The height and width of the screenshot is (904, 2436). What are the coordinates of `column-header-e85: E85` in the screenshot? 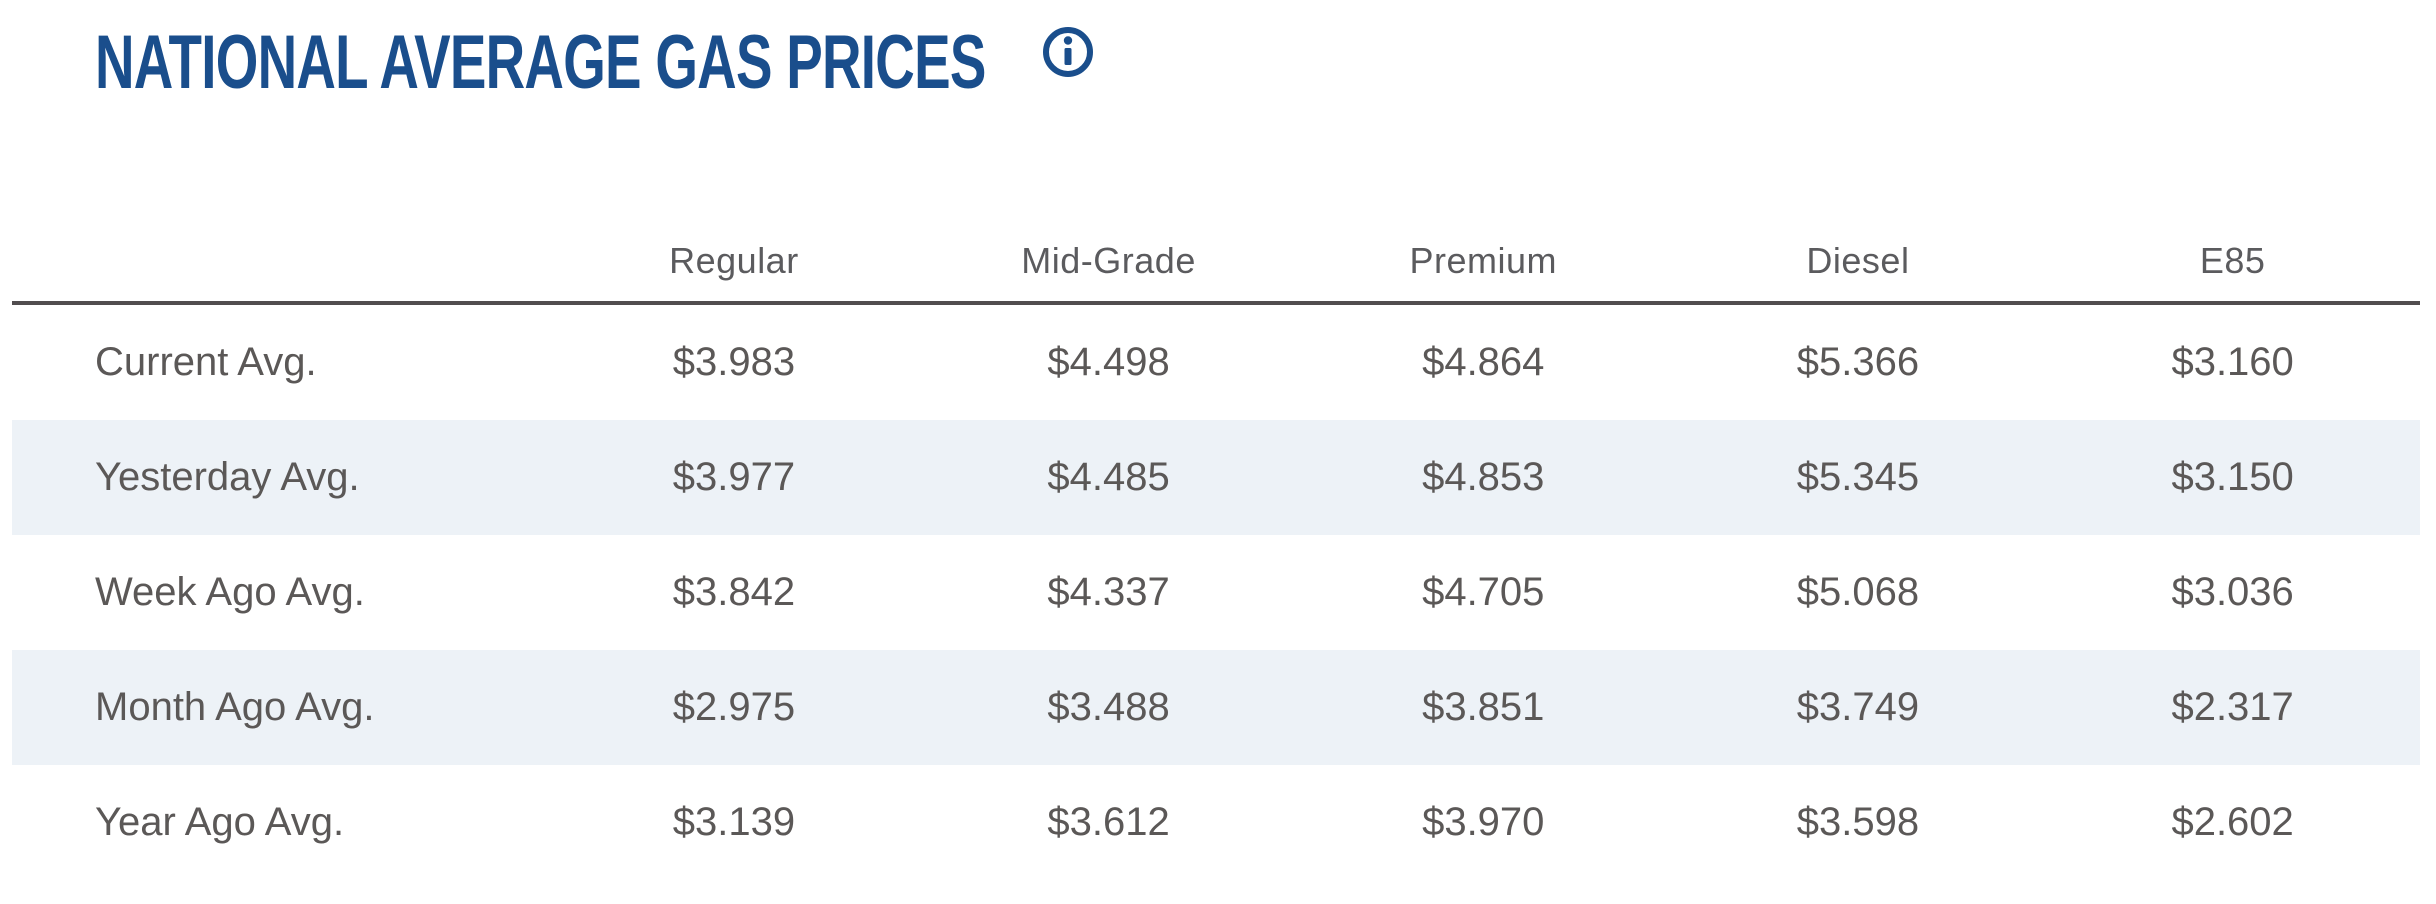 It's located at (2232, 207).